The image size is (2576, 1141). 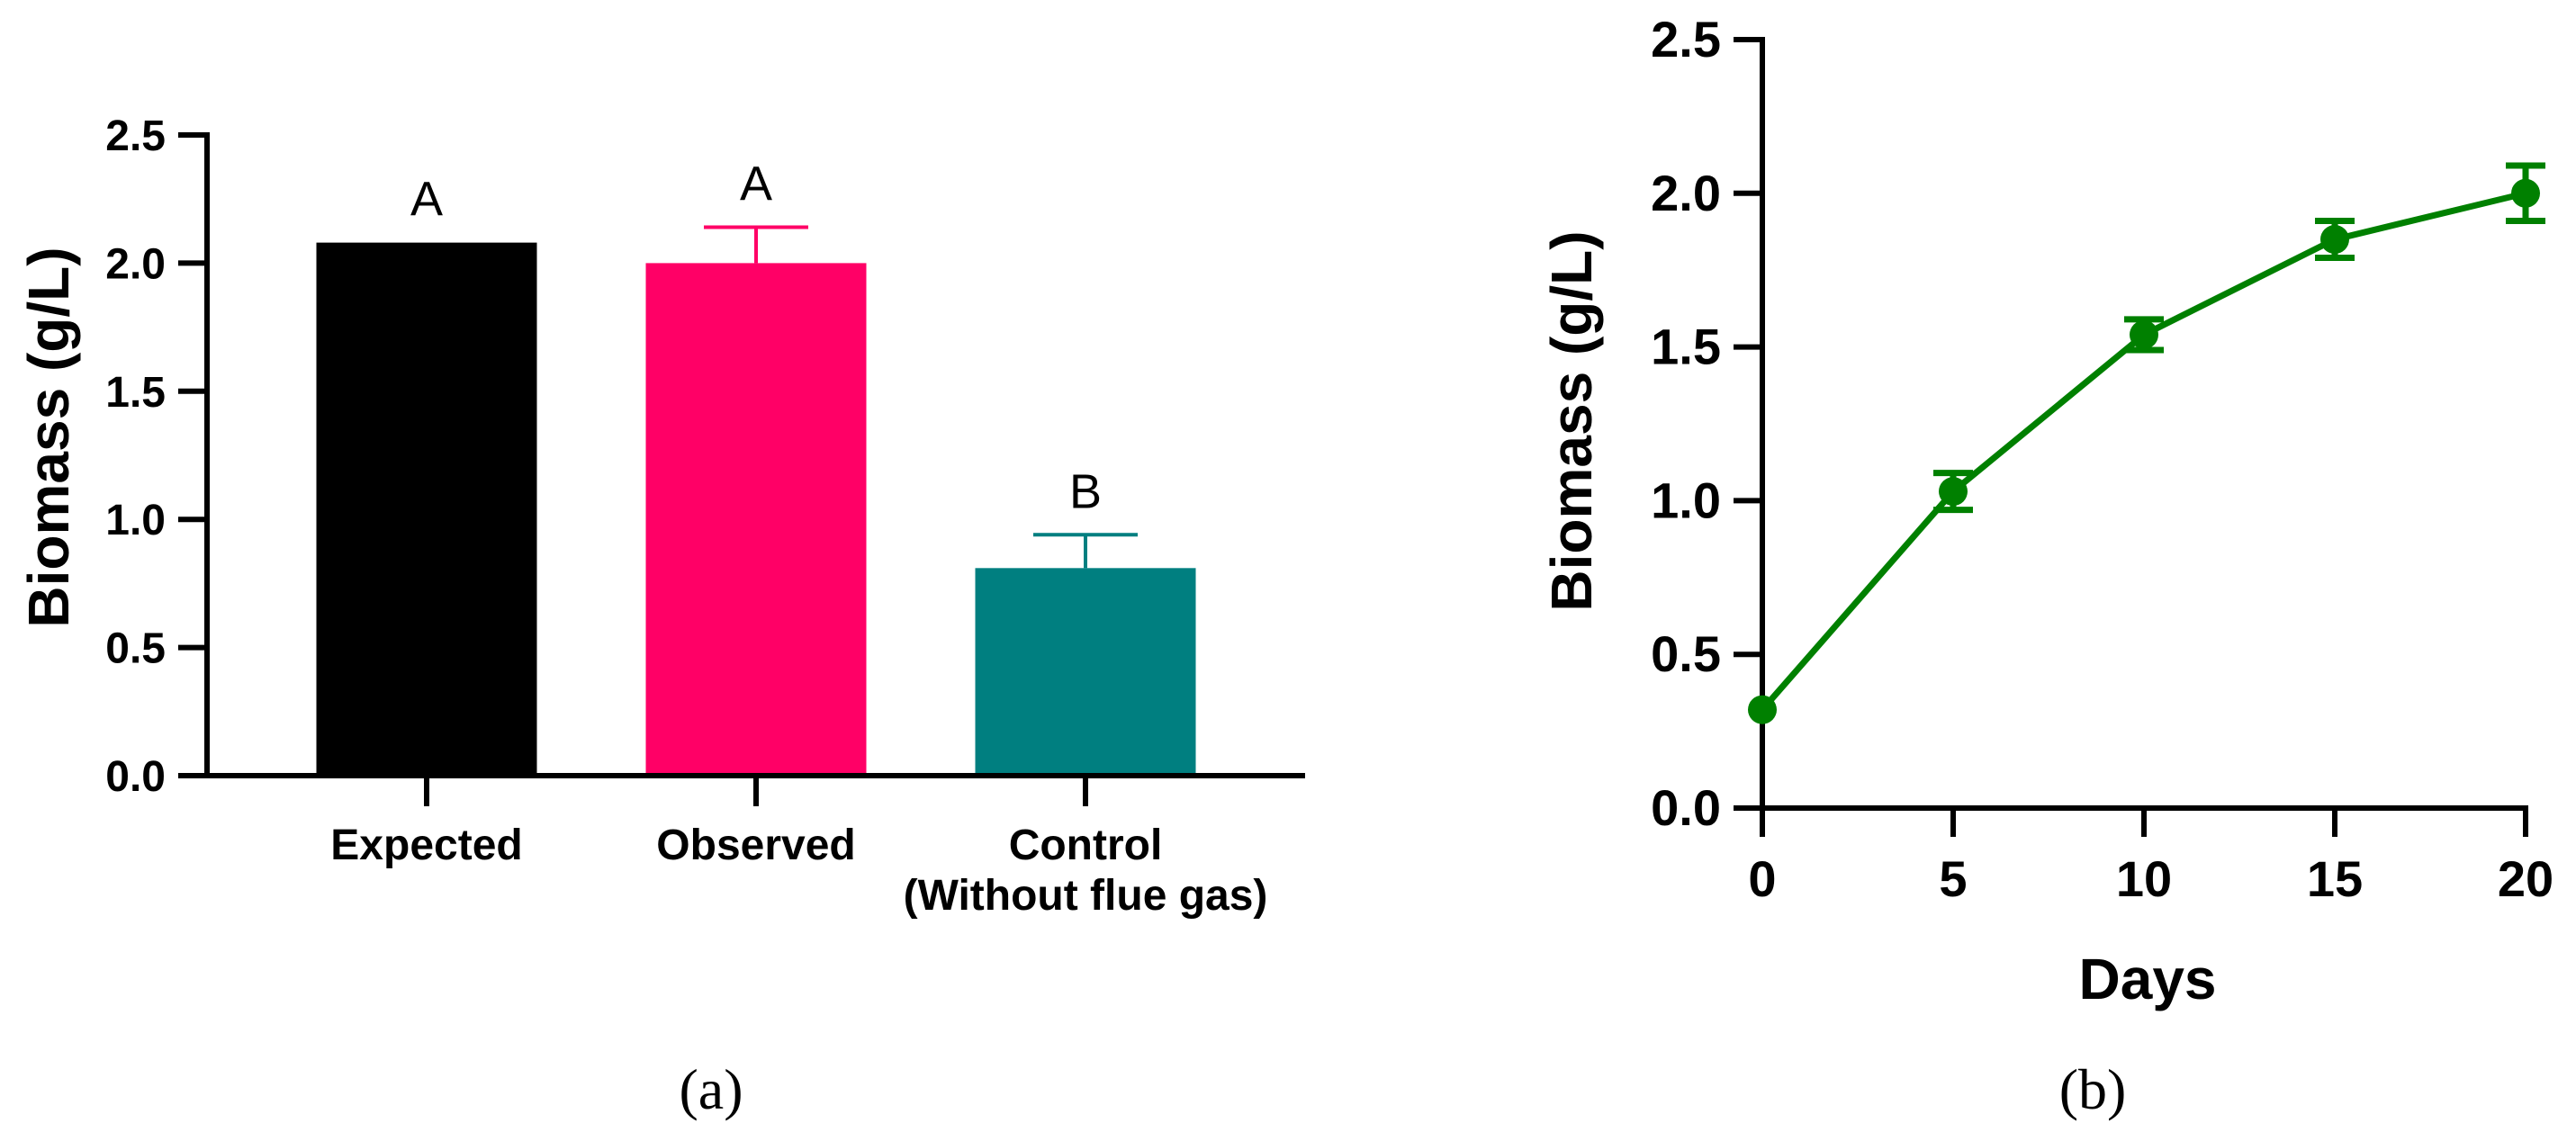 What do you see at coordinates (1762, 878) in the screenshot?
I see `x-tick-label: 0` at bounding box center [1762, 878].